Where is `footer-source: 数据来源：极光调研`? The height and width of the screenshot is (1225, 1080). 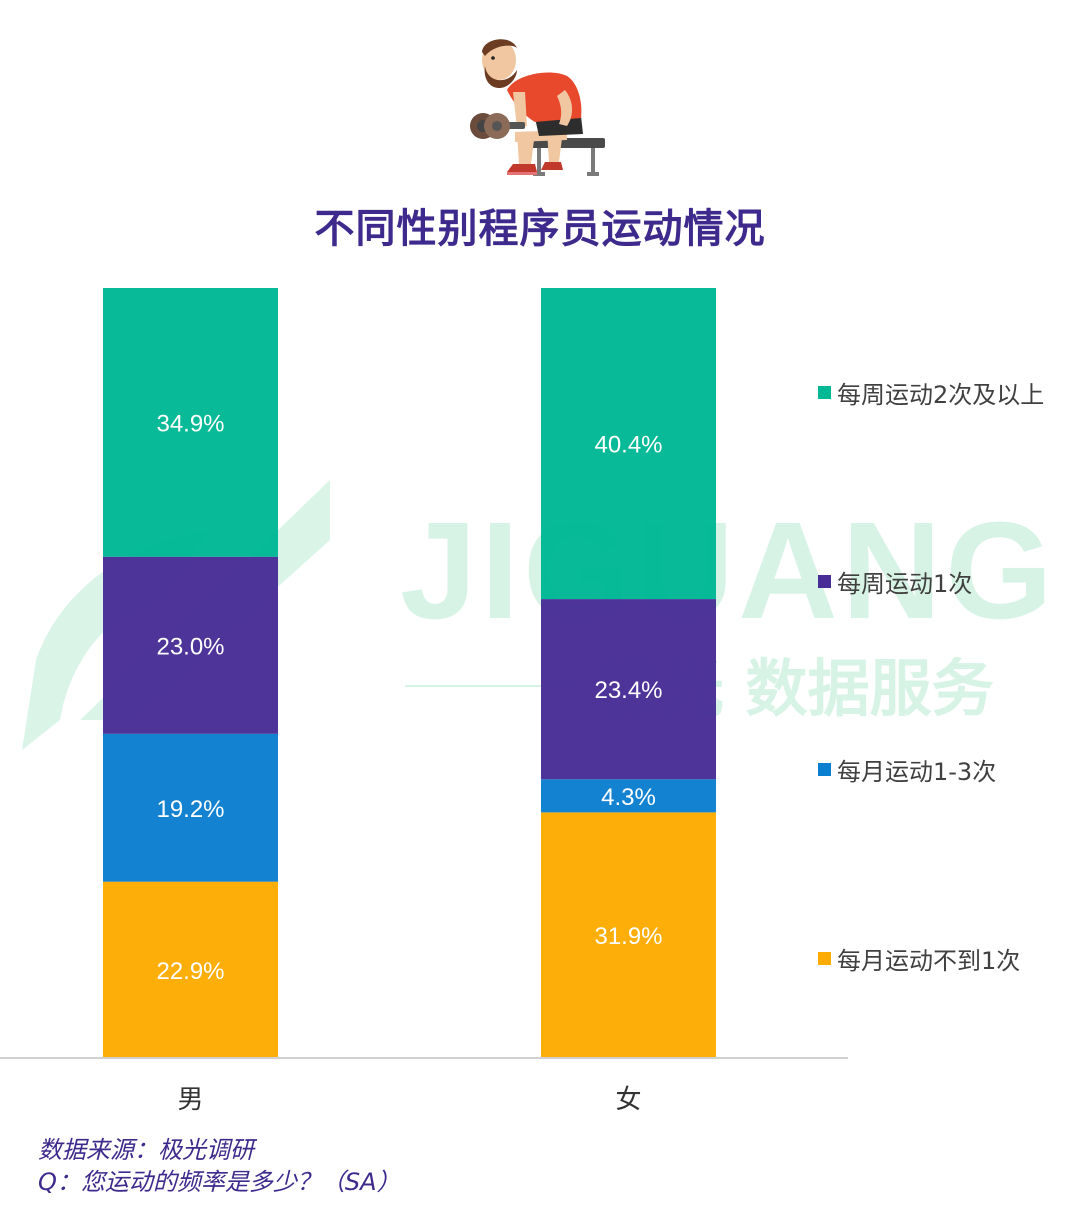
footer-source: 数据来源：极光调研 is located at coordinates (146, 1150).